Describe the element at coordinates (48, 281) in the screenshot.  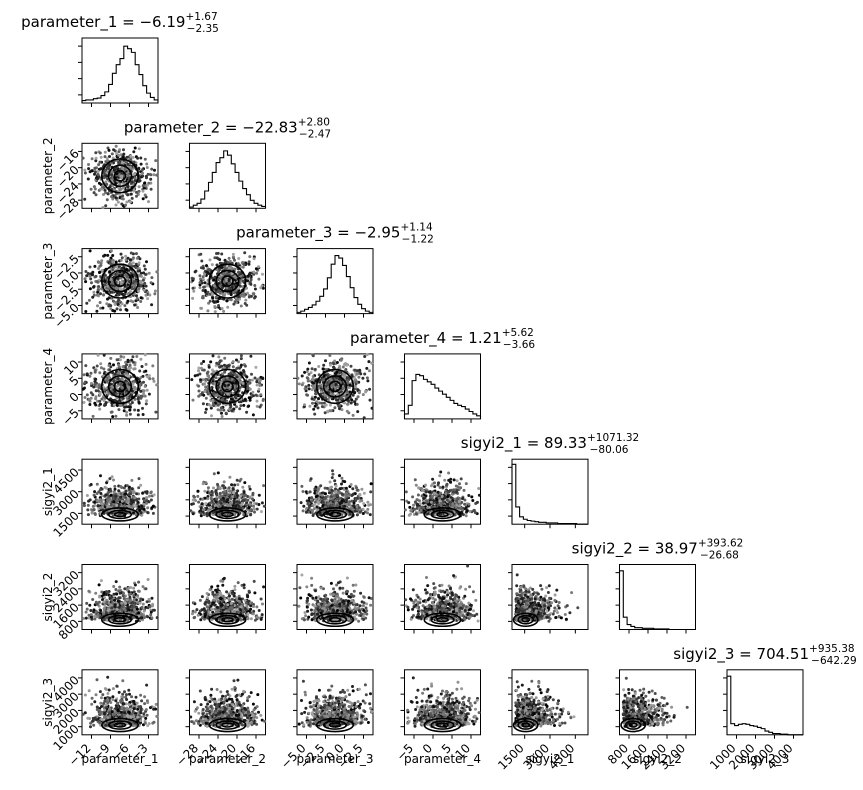
I see `y-axis-label: parameter_3` at that location.